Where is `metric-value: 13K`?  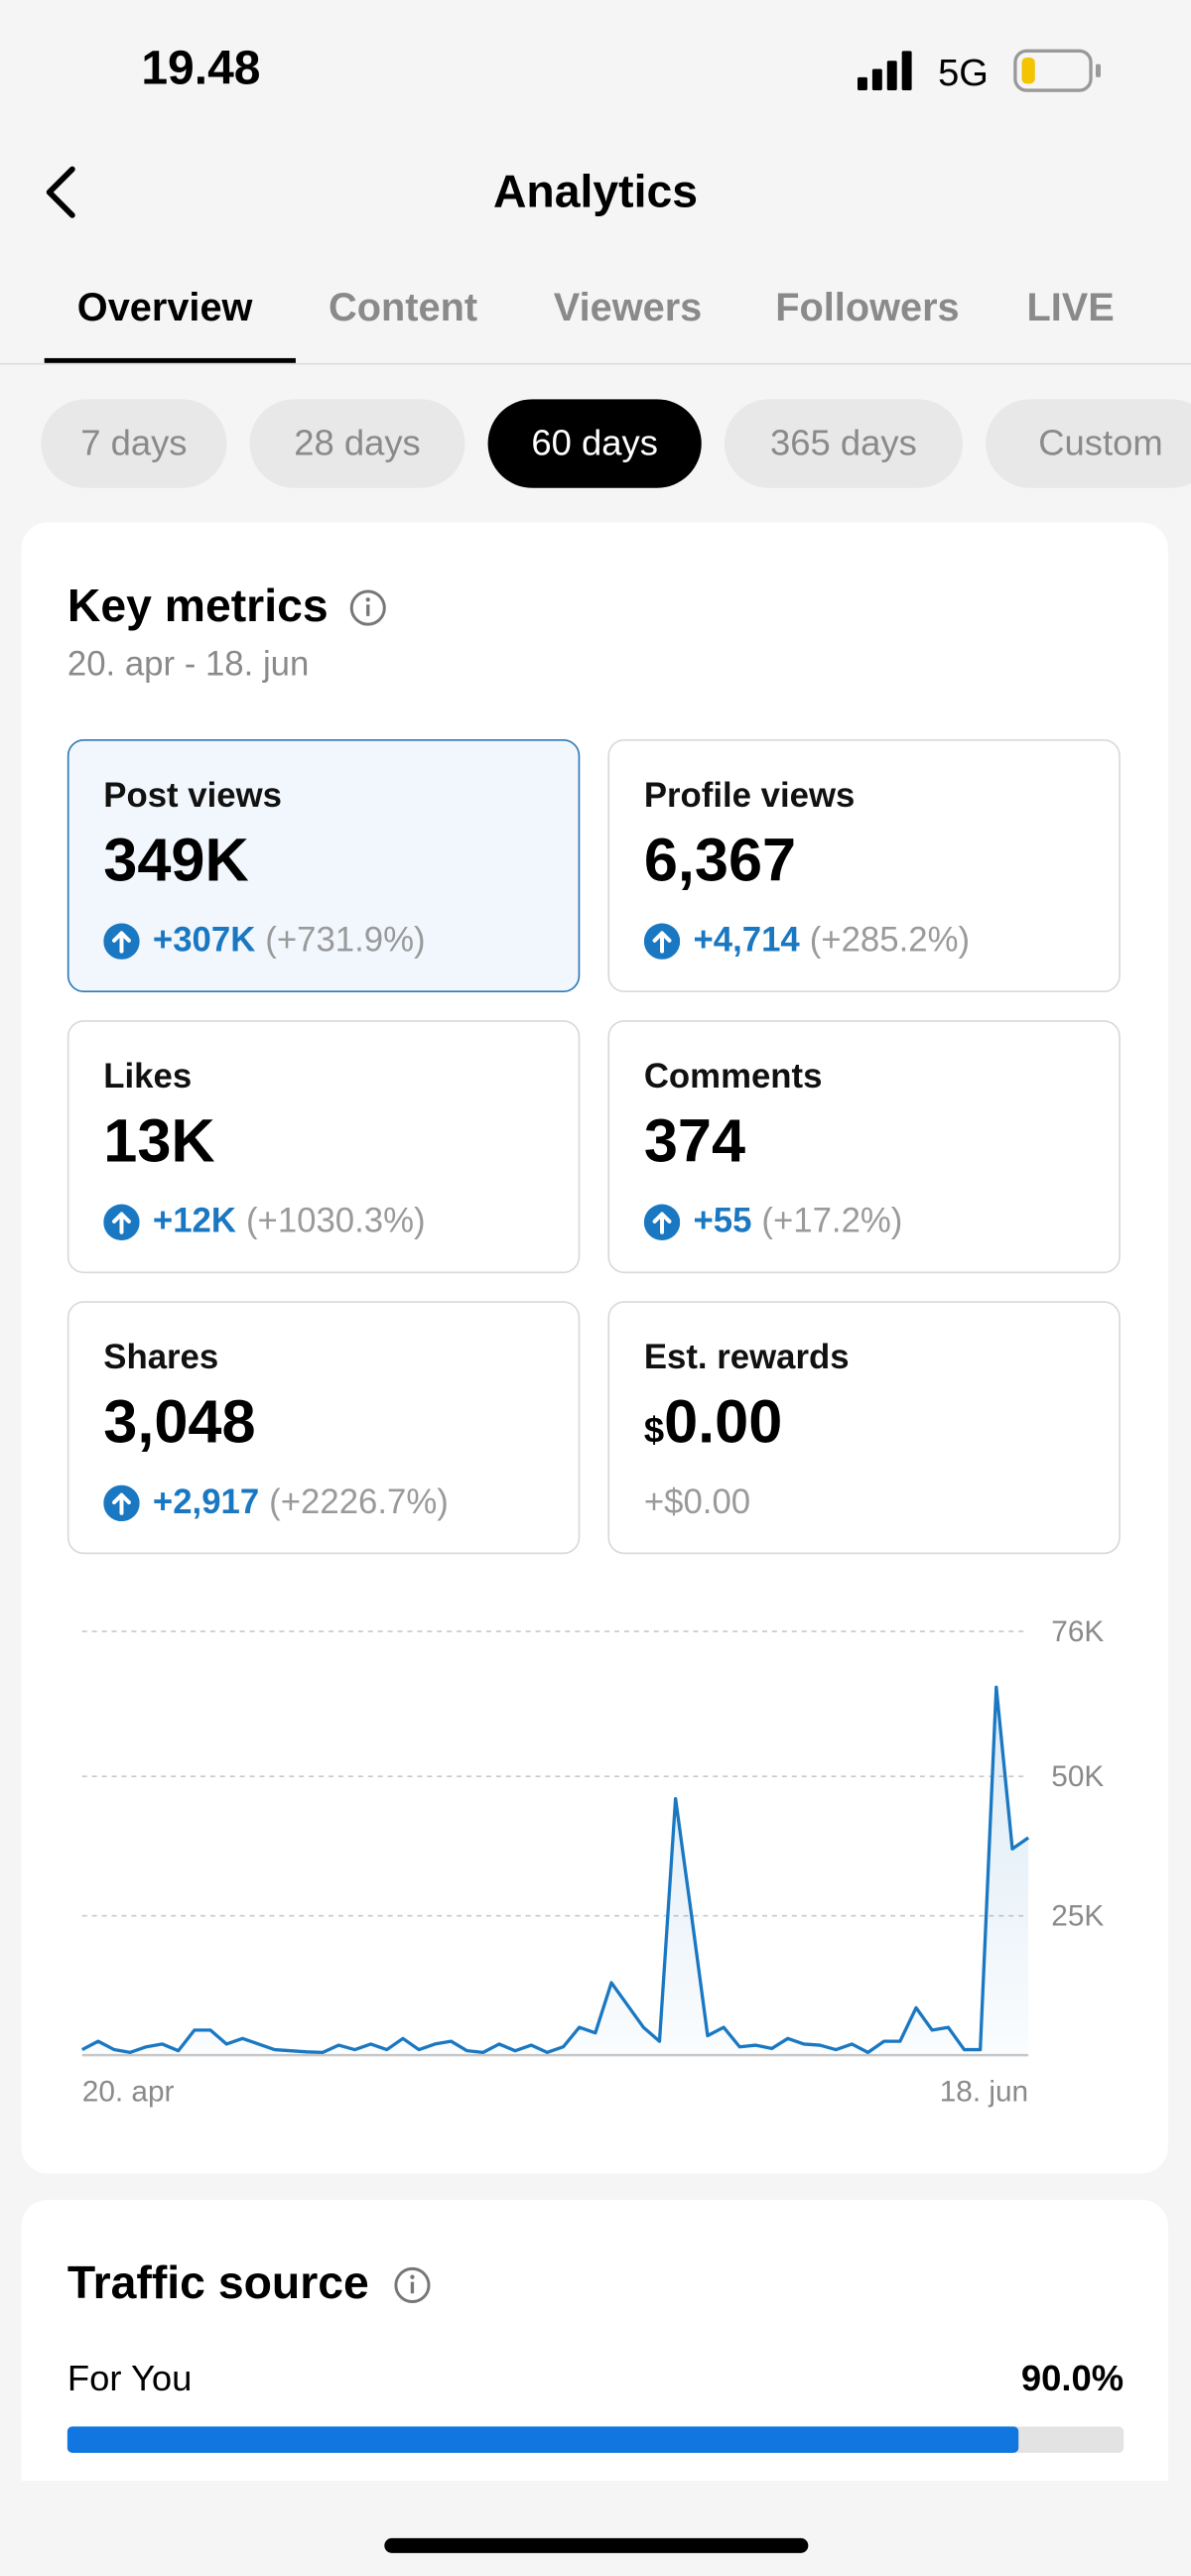
metric-value: 13K is located at coordinates (158, 1142).